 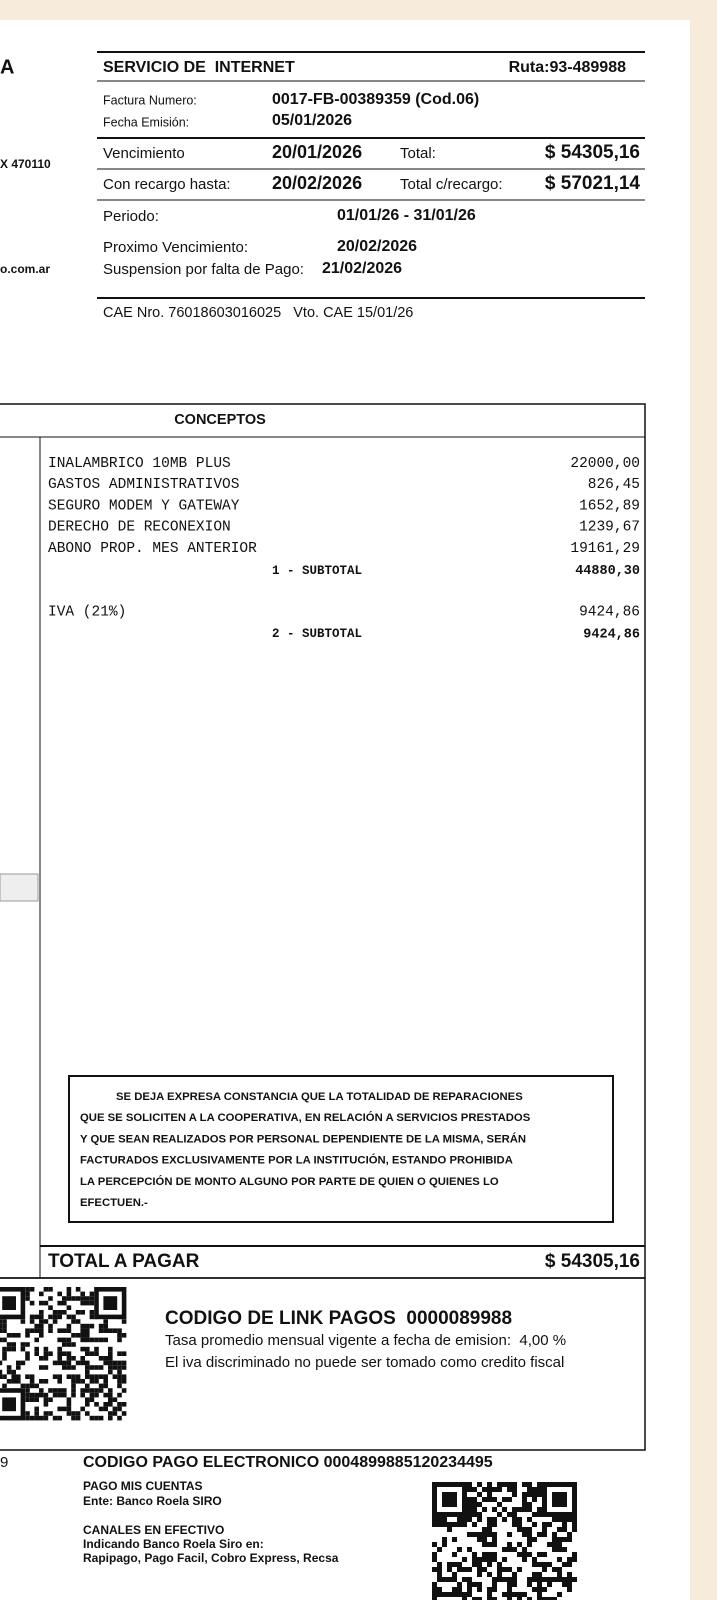 What do you see at coordinates (152, 549) in the screenshot?
I see `item-label: ABONO PROP. MES ANTERIOR` at bounding box center [152, 549].